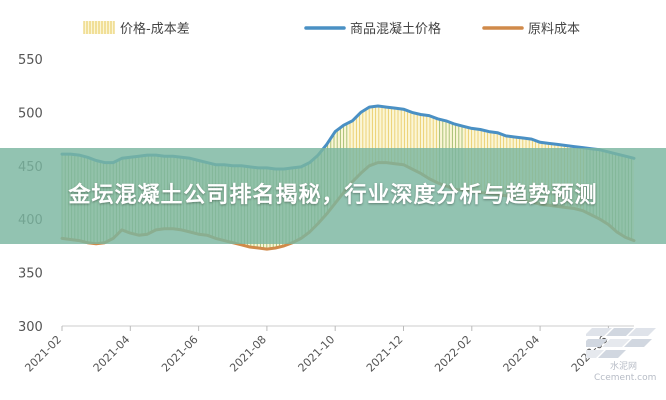  Describe the element at coordinates (395, 29) in the screenshot. I see `legend-label: 商品混凝土价格` at that location.